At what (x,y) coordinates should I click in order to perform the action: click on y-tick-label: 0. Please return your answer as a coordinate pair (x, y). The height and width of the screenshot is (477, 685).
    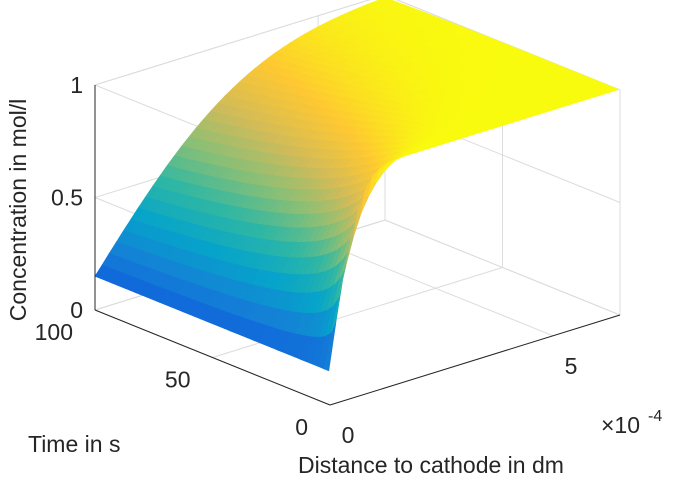
    Looking at the image, I should click on (301, 427).